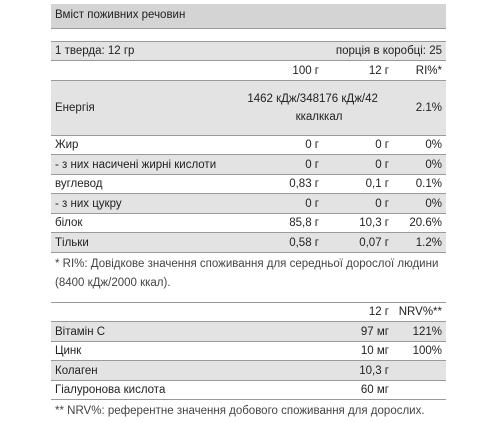  I want to click on nutrient-name: вуглевод, so click(79, 184).